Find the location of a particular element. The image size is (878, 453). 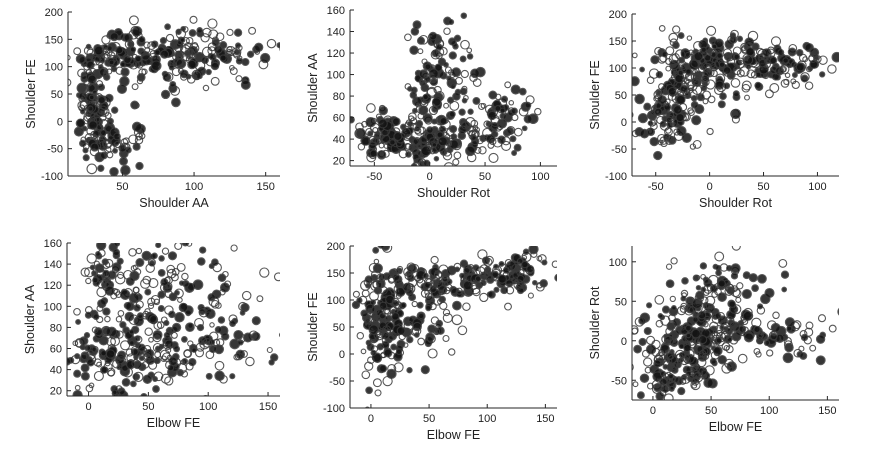

x-axis-label: Elbow FE is located at coordinates (454, 435).